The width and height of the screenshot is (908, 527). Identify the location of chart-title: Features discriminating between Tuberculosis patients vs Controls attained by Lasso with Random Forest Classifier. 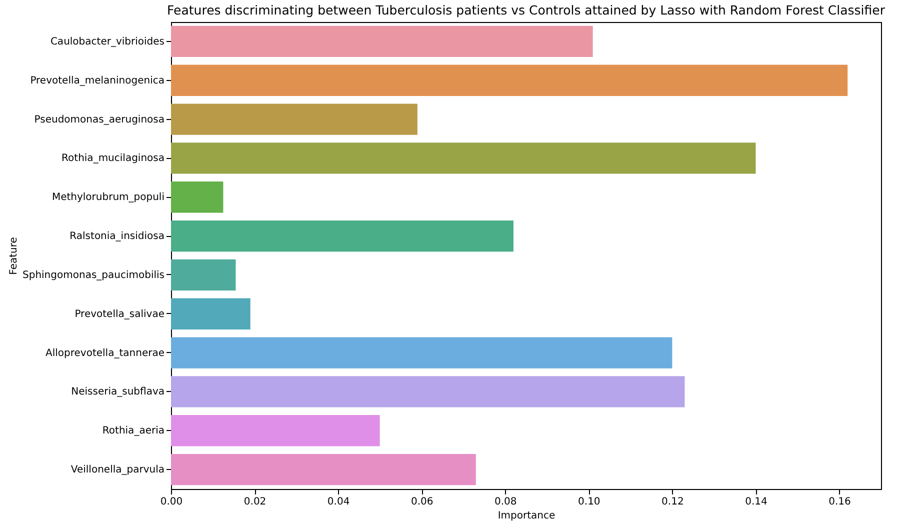
(526, 10).